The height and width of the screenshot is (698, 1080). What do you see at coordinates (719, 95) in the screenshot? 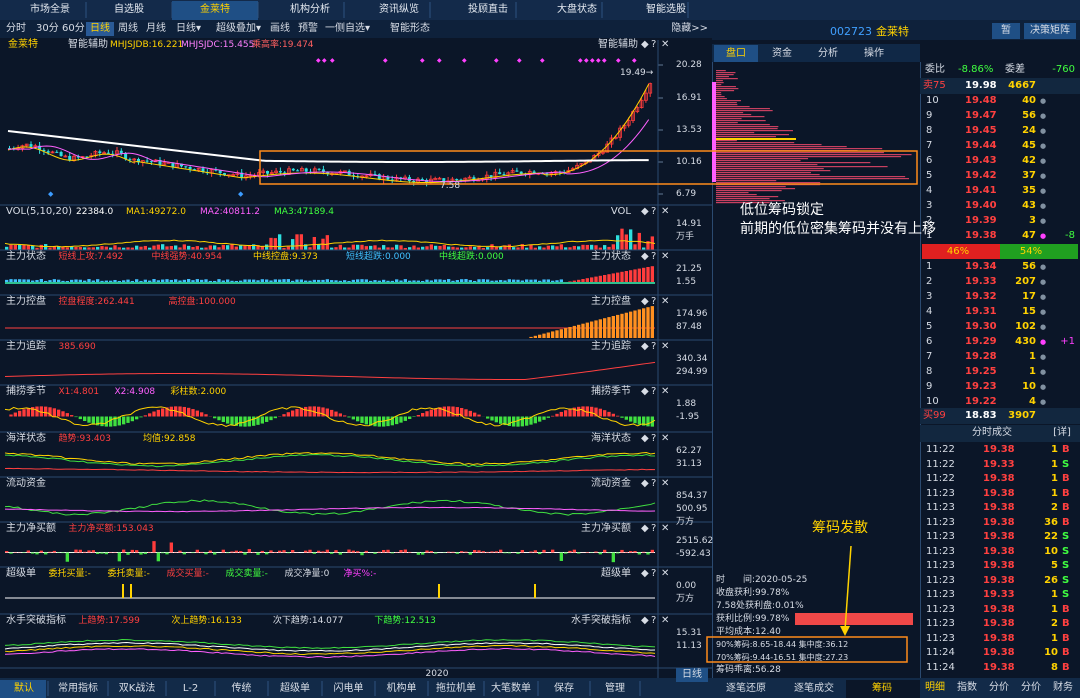
I see `chip-bar` at bounding box center [719, 95].